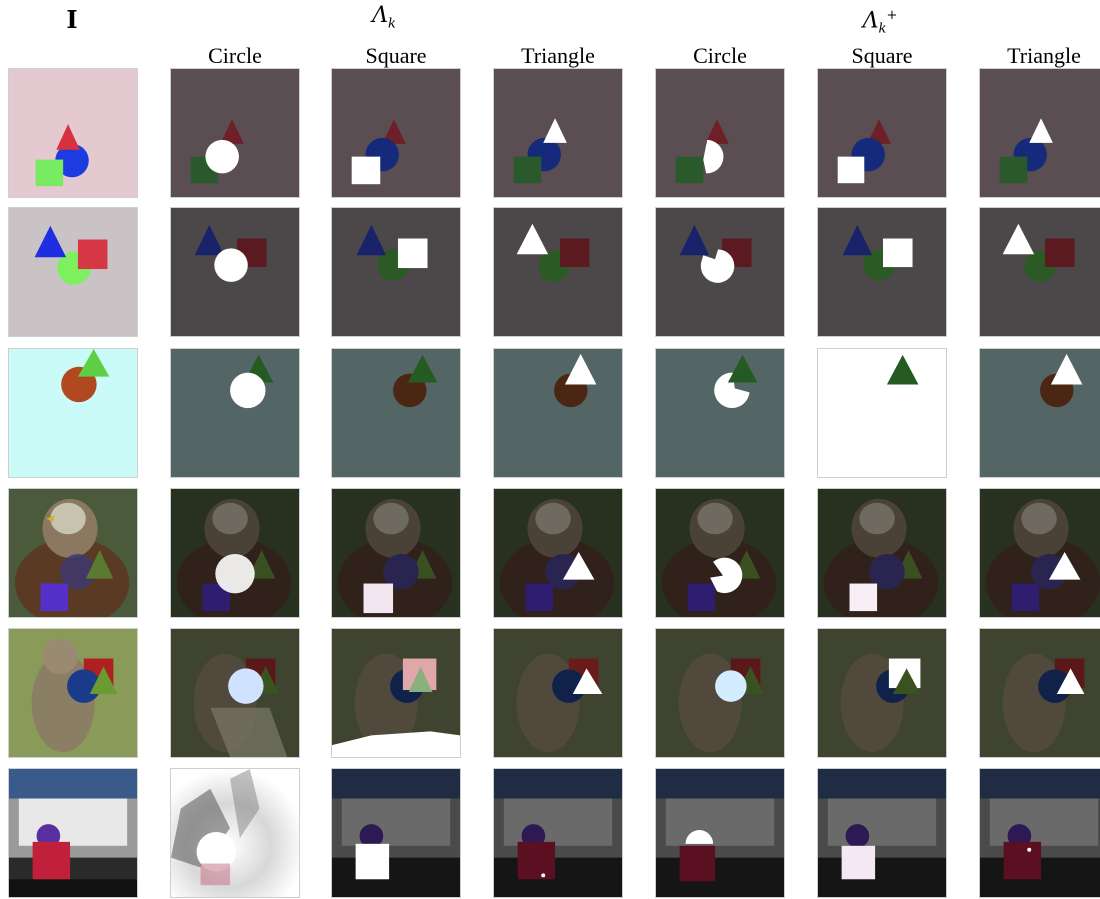  Describe the element at coordinates (720, 553) in the screenshot. I see `row4-lambda-plus-circle` at that location.